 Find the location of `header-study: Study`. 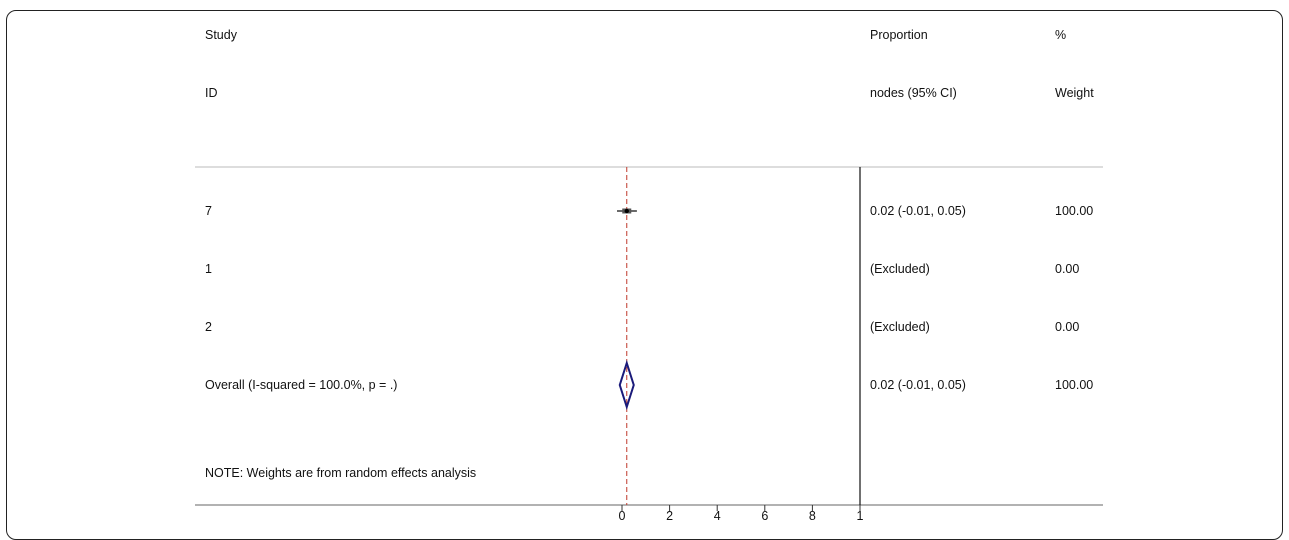

header-study: Study is located at coordinates (221, 35).